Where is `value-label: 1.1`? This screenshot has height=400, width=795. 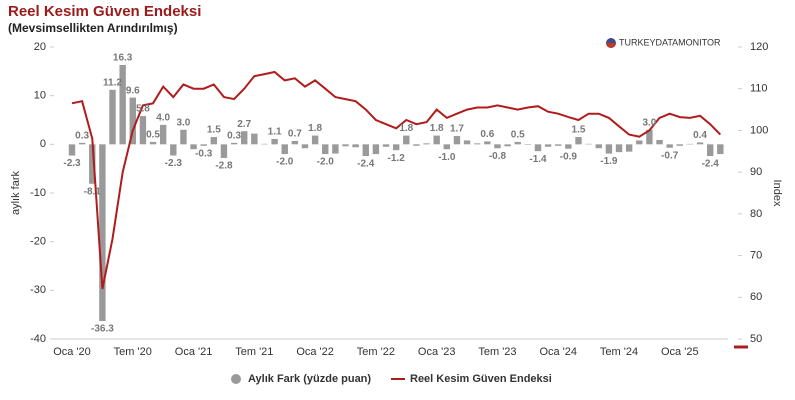
value-label: 1.1 is located at coordinates (275, 132).